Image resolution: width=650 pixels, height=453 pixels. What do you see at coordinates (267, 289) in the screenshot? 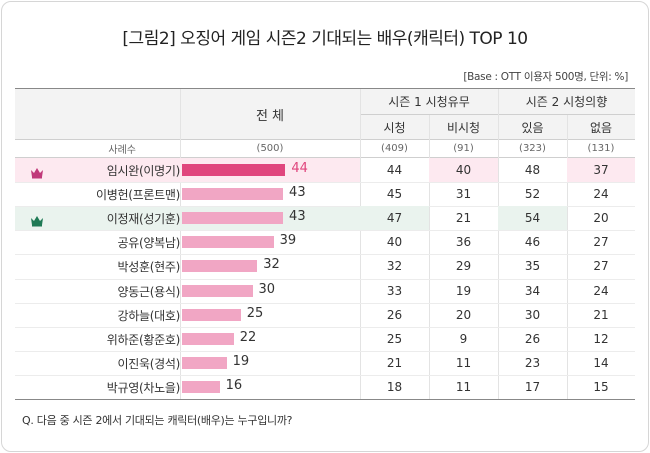
I see `bar-value: 30` at bounding box center [267, 289].